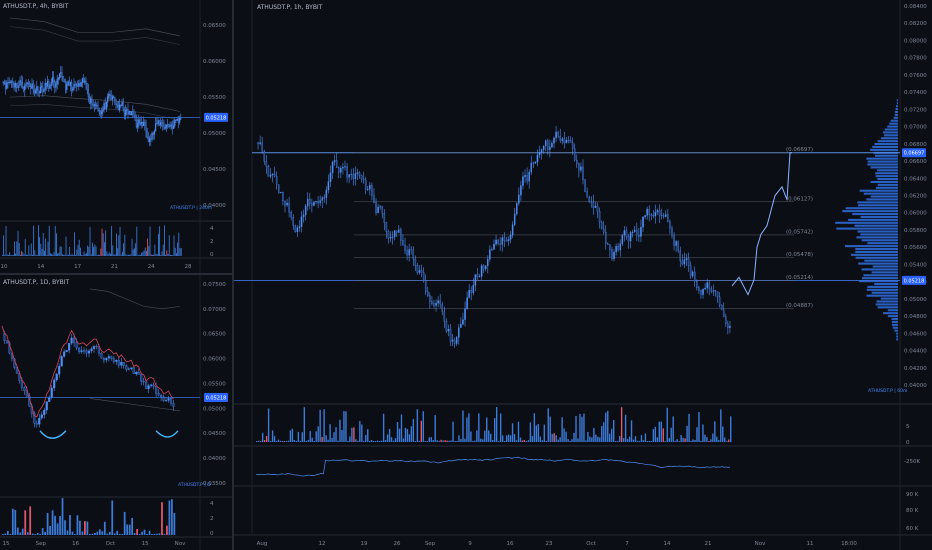 The image size is (932, 550). I want to click on price-tick: 0.05000, so click(915, 300).